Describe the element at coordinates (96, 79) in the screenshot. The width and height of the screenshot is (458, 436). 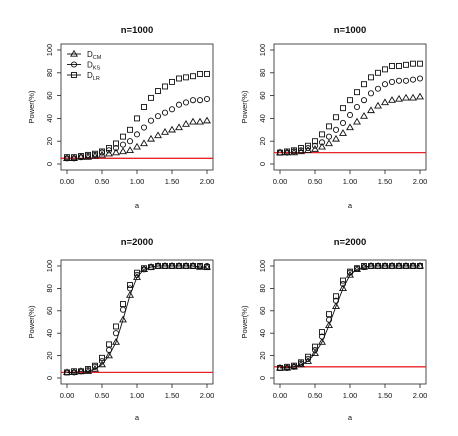
I see `legend-entry-subscript: LR` at that location.